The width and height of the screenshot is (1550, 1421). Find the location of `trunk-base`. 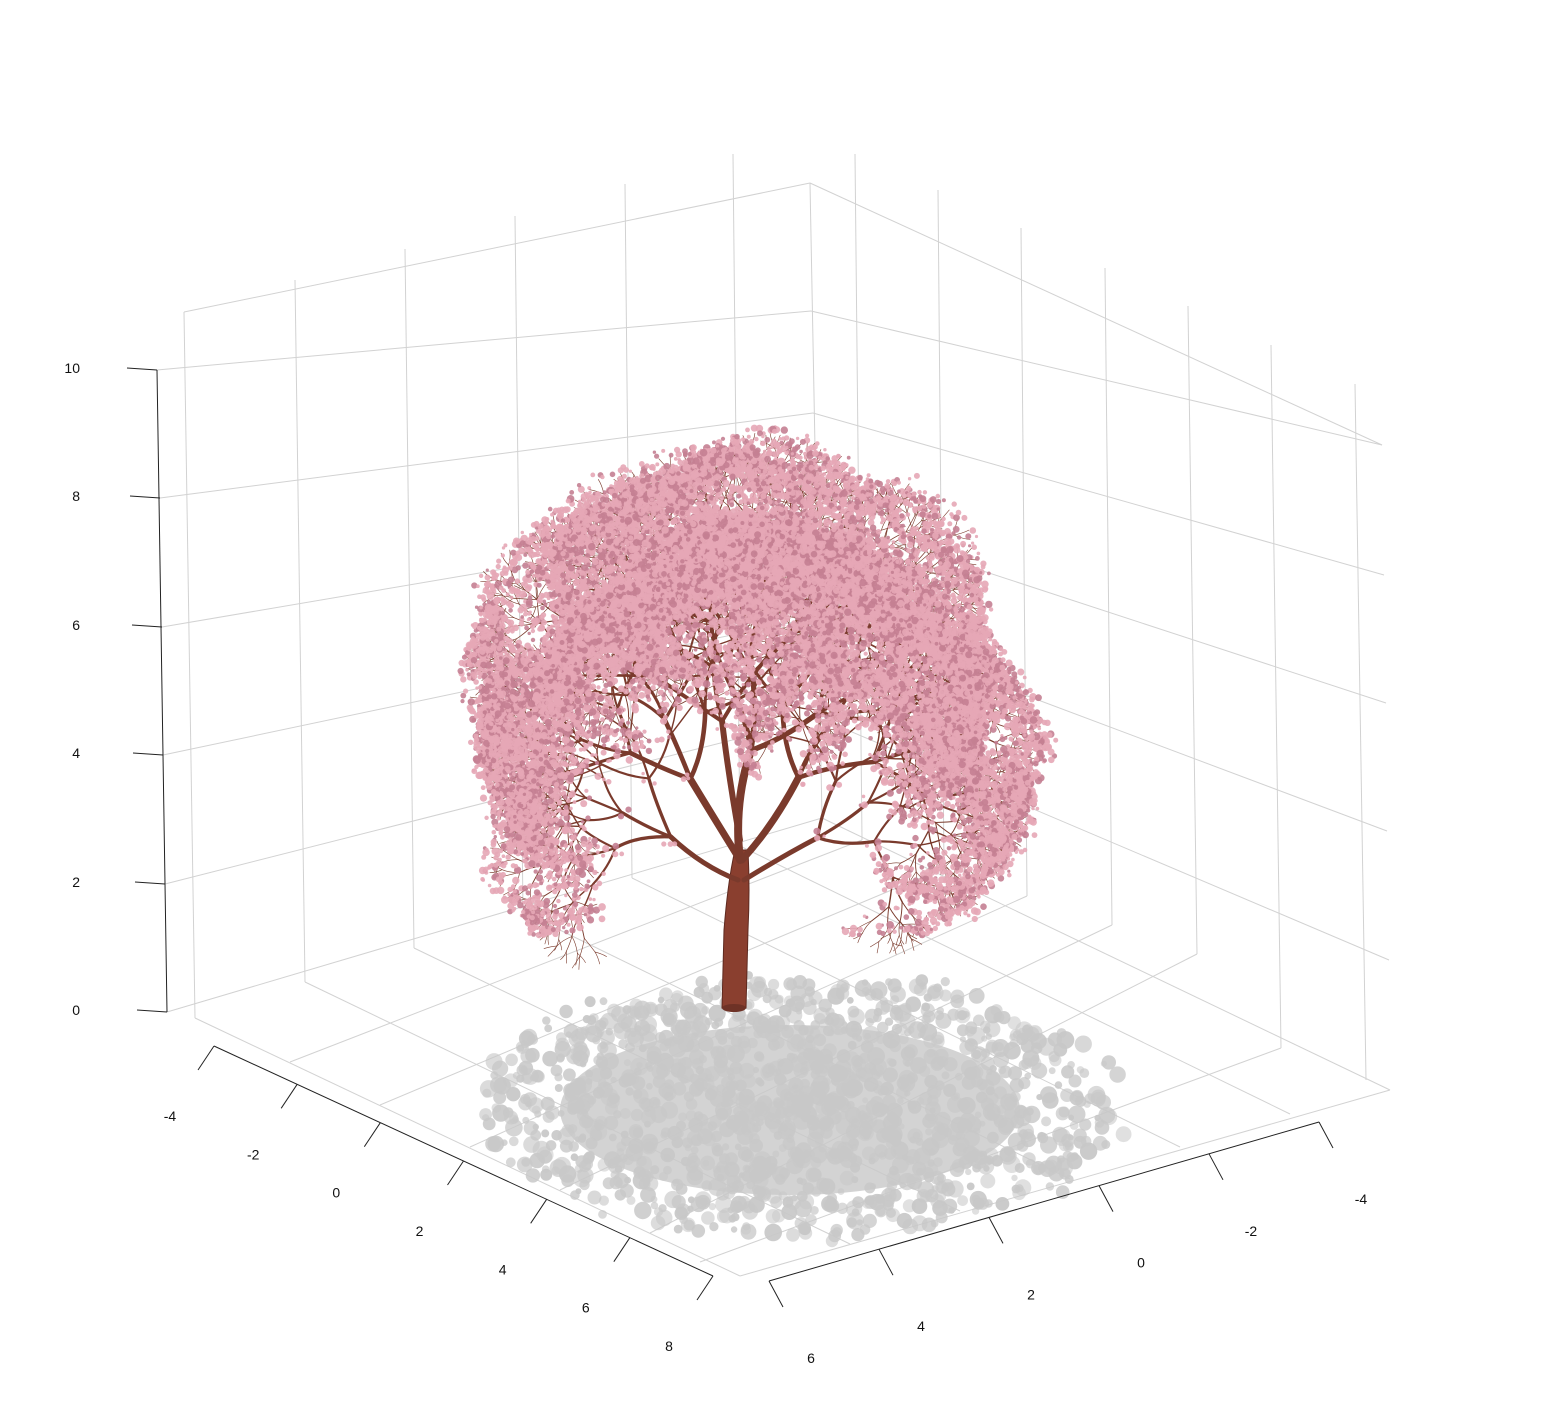

trunk-base is located at coordinates (734, 1008).